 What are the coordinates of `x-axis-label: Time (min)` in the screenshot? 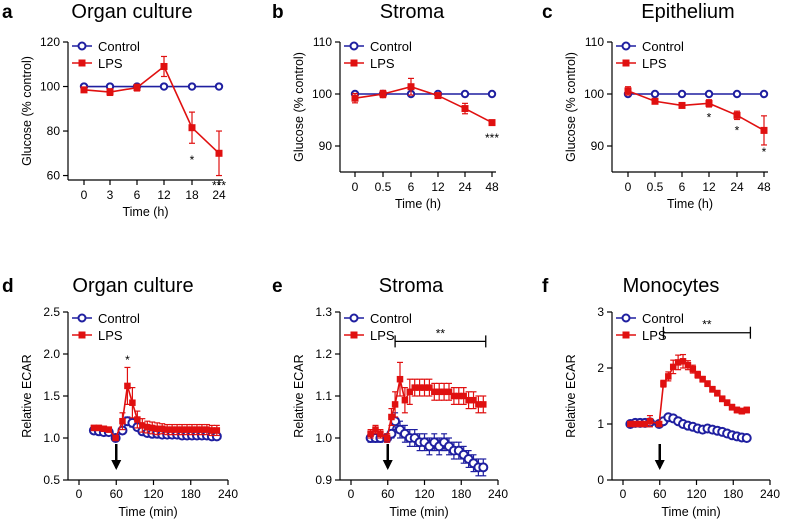 It's located at (418, 512).